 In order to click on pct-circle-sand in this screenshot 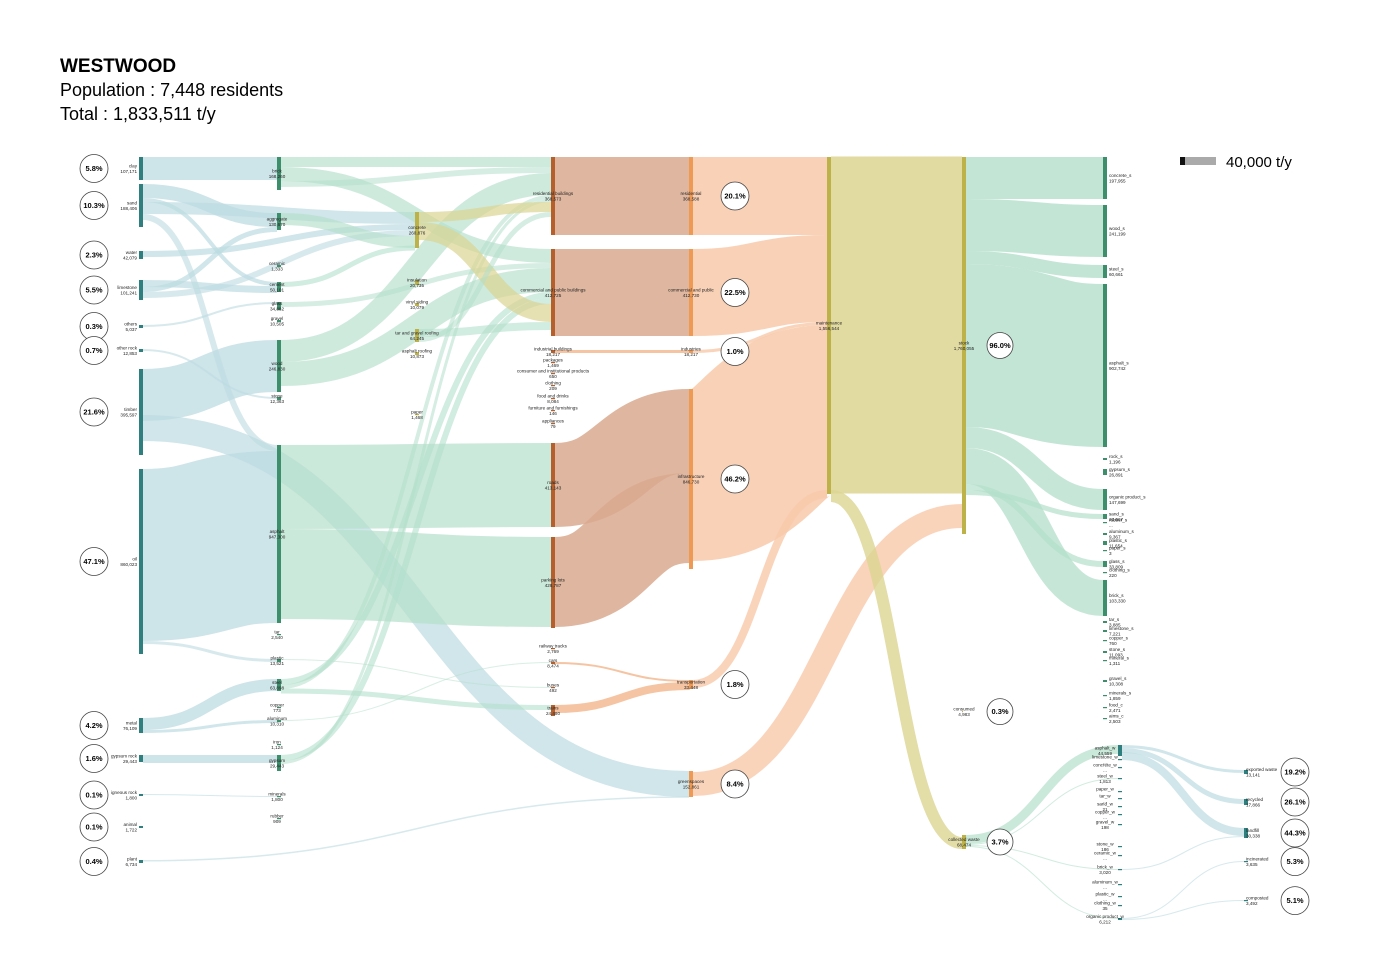, I will do `click(94, 205)`.